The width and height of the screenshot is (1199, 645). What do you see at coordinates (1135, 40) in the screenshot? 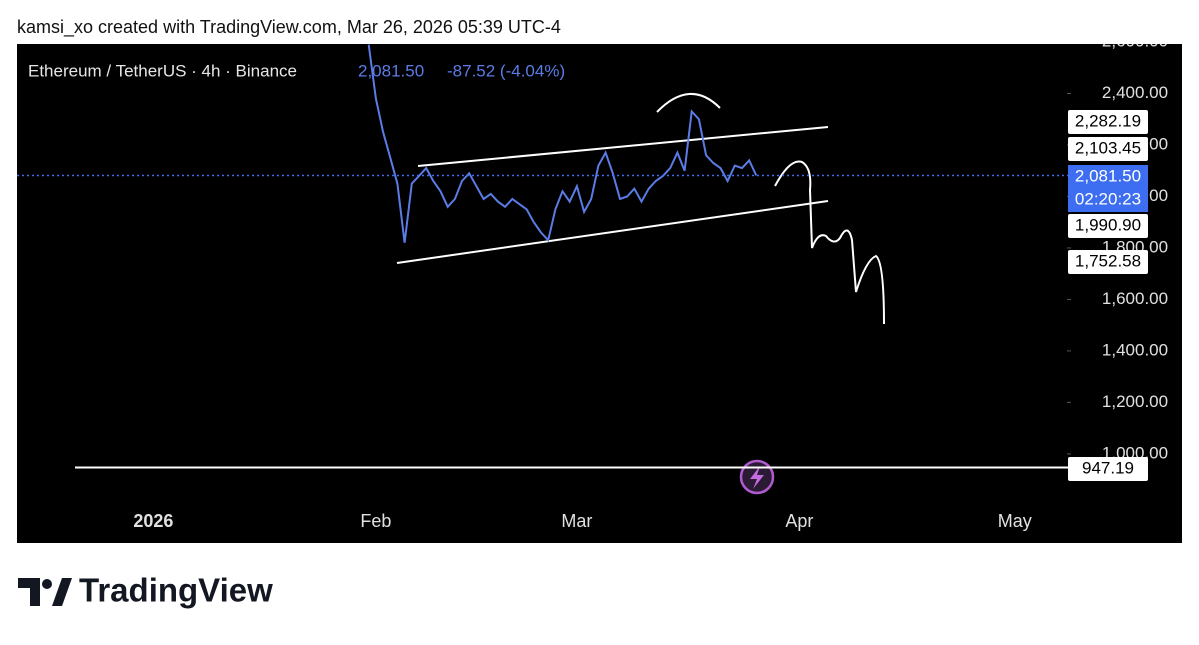
I see `y-tick-label: 2,600.00` at bounding box center [1135, 40].